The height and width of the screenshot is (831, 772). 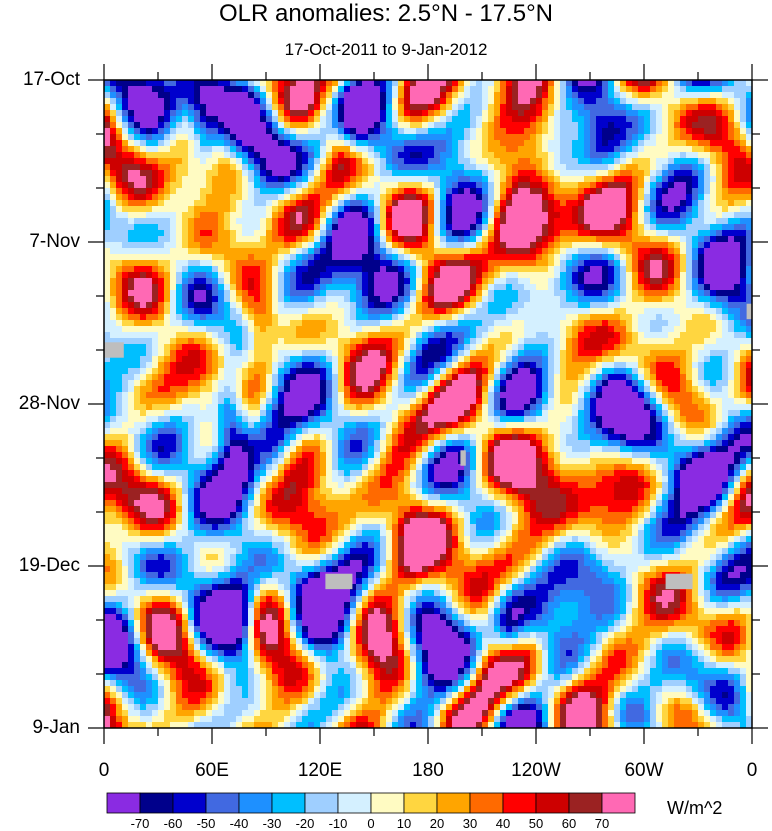 I want to click on x-tick-label: 60E, so click(x=212, y=771).